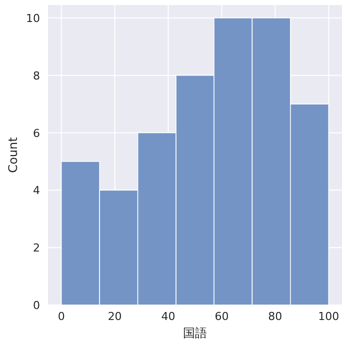 This screenshot has height=348, width=348. Describe the element at coordinates (221, 316) in the screenshot. I see `x-tick-label: 60` at that location.